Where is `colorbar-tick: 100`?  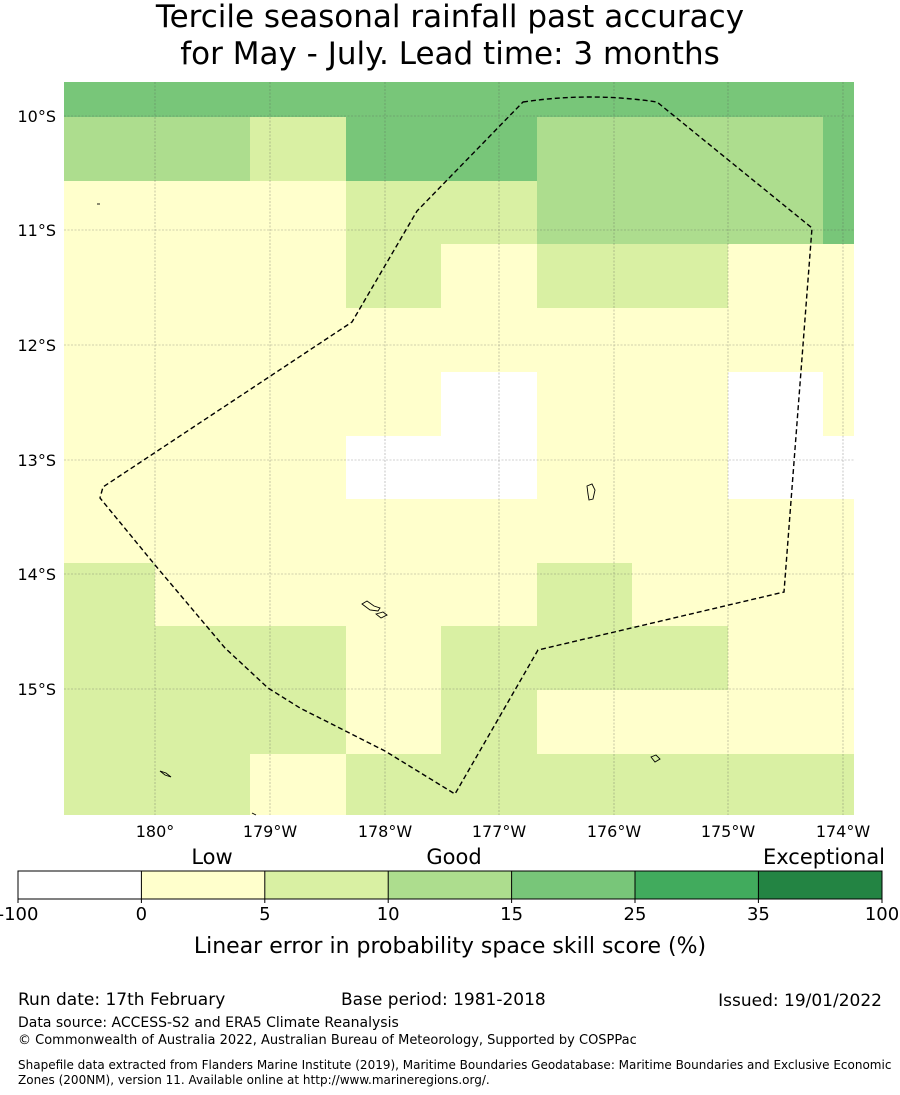
colorbar-tick: 100 is located at coordinates (882, 914).